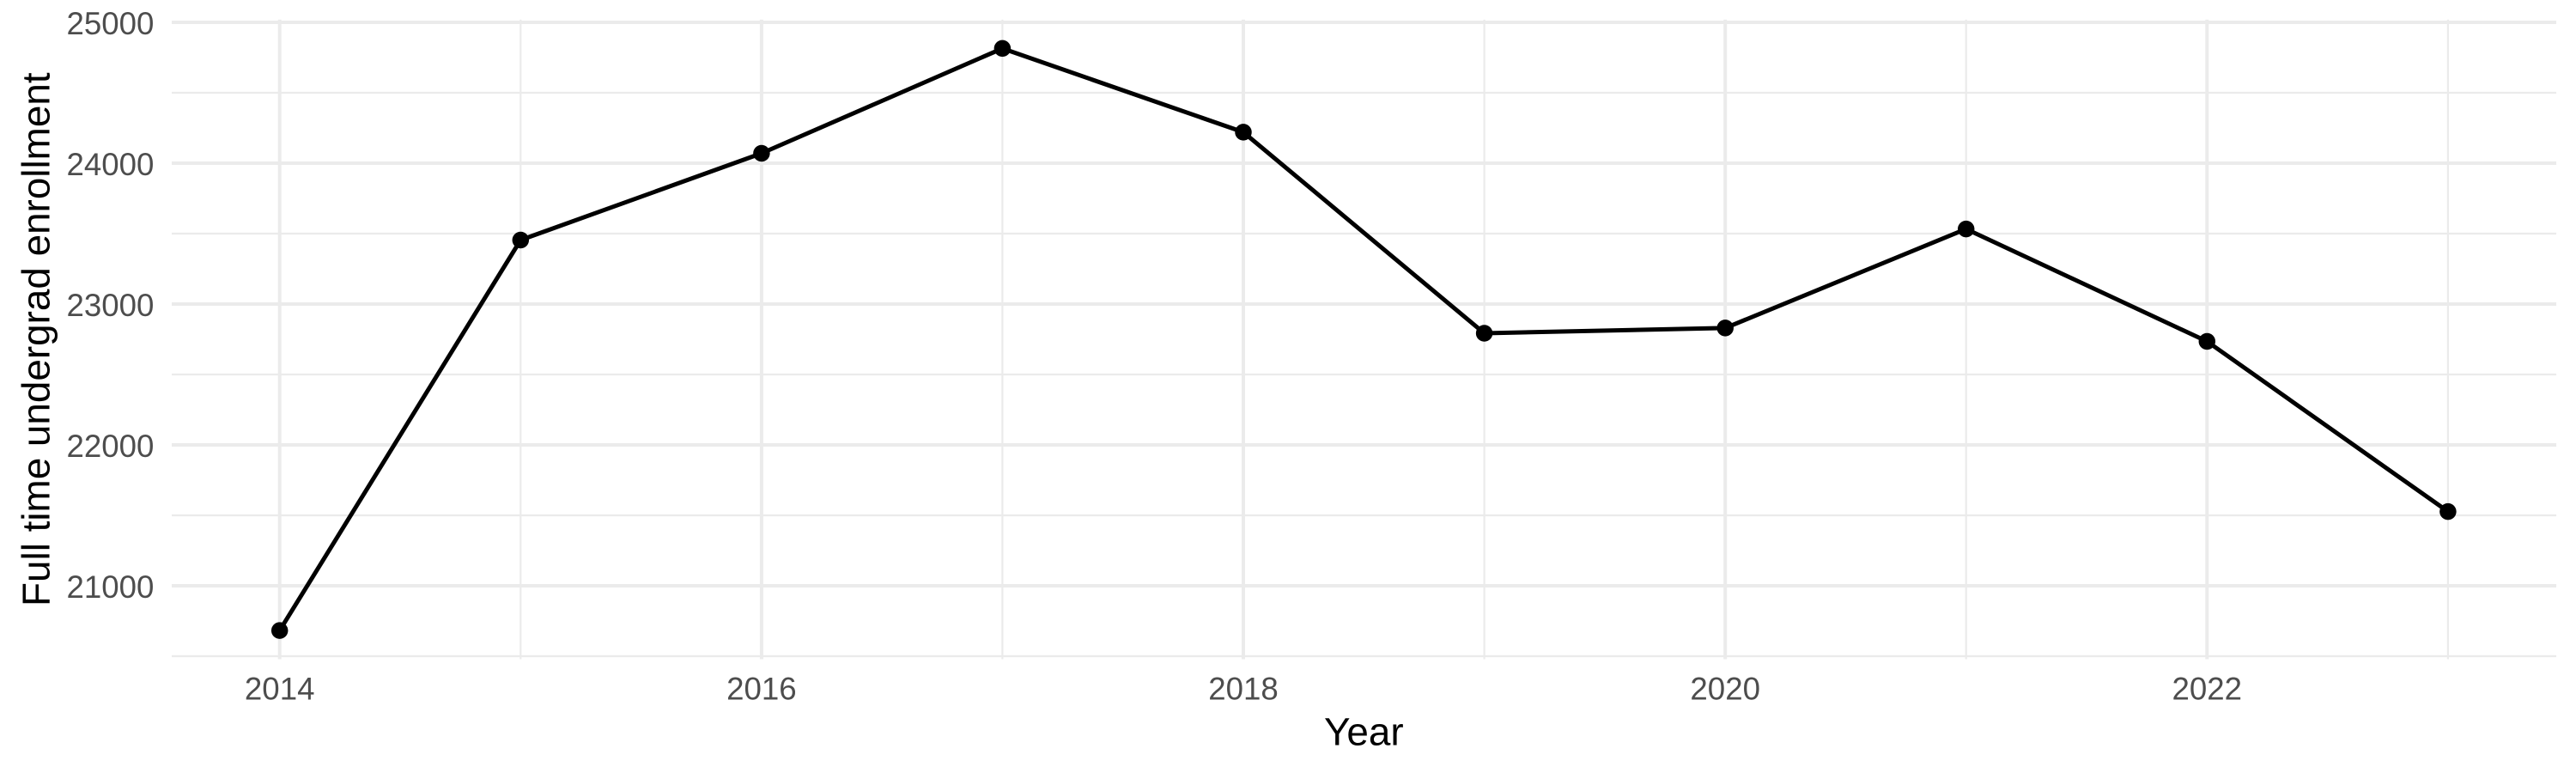  What do you see at coordinates (1725, 688) in the screenshot?
I see `svg-text: 2020` at bounding box center [1725, 688].